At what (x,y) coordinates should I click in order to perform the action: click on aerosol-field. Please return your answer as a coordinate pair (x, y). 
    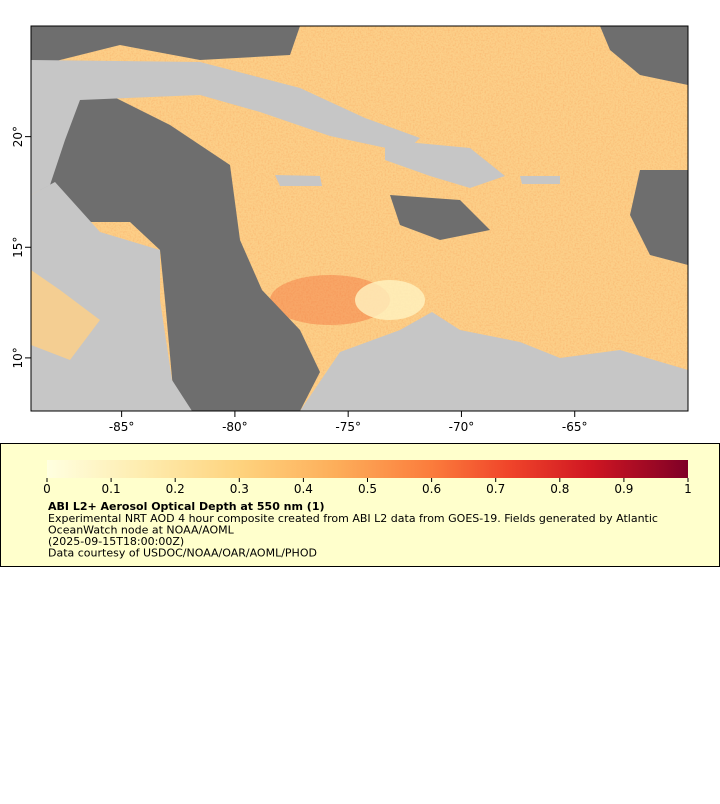
    Looking at the image, I should click on (65, 315).